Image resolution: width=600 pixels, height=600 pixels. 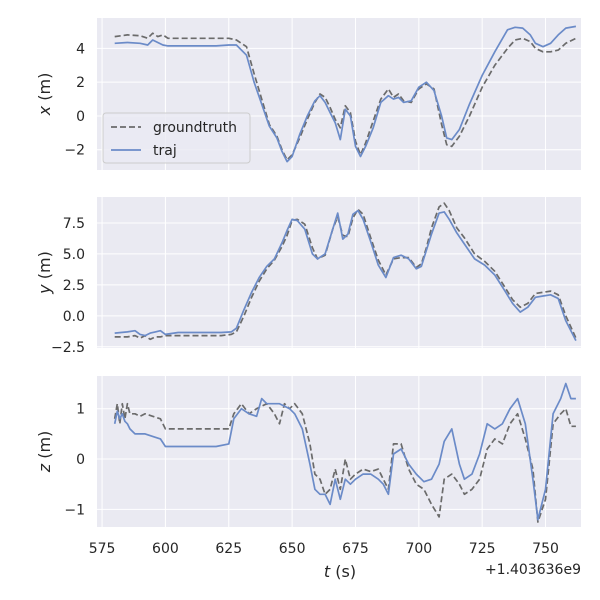 I want to click on x-tick-label: 750, so click(x=545, y=549).